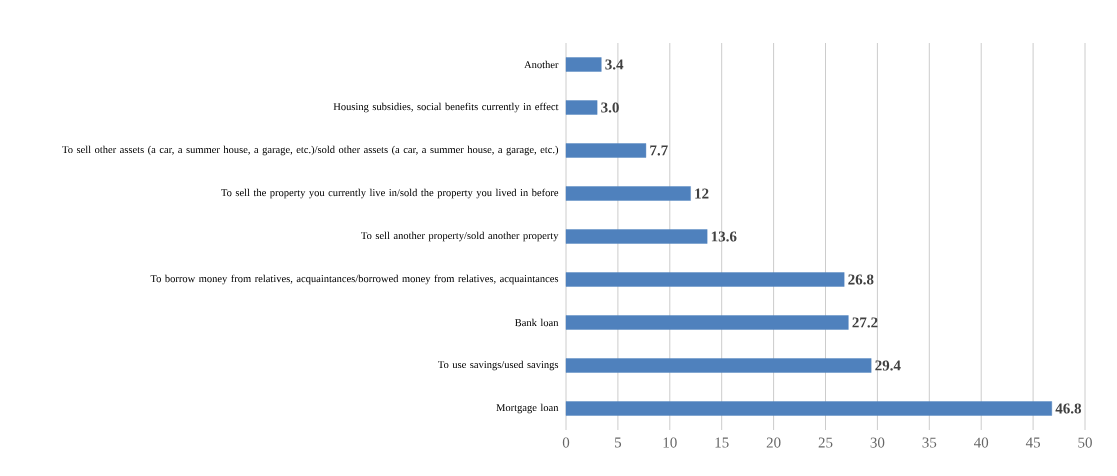 The width and height of the screenshot is (1117, 476). I want to click on x-tick-label: 20, so click(773, 442).